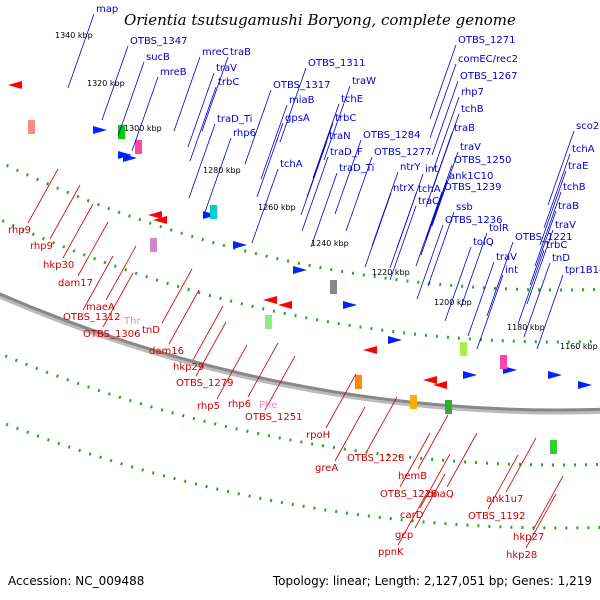 The height and width of the screenshot is (600, 600). I want to click on reverse-gene-label: rpoH, so click(318, 435).